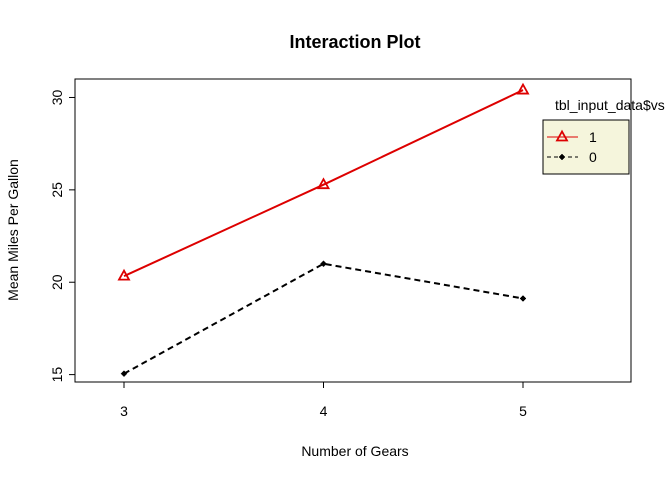 The image size is (672, 480). I want to click on legend-label-1: 1, so click(593, 137).